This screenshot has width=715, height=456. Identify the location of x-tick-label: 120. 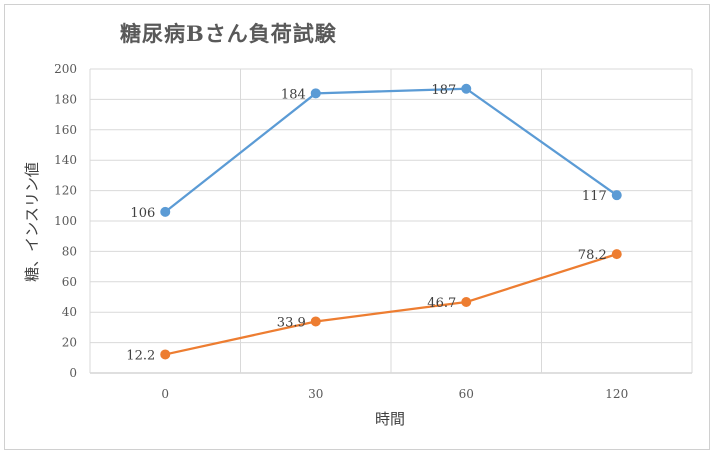
(616, 394).